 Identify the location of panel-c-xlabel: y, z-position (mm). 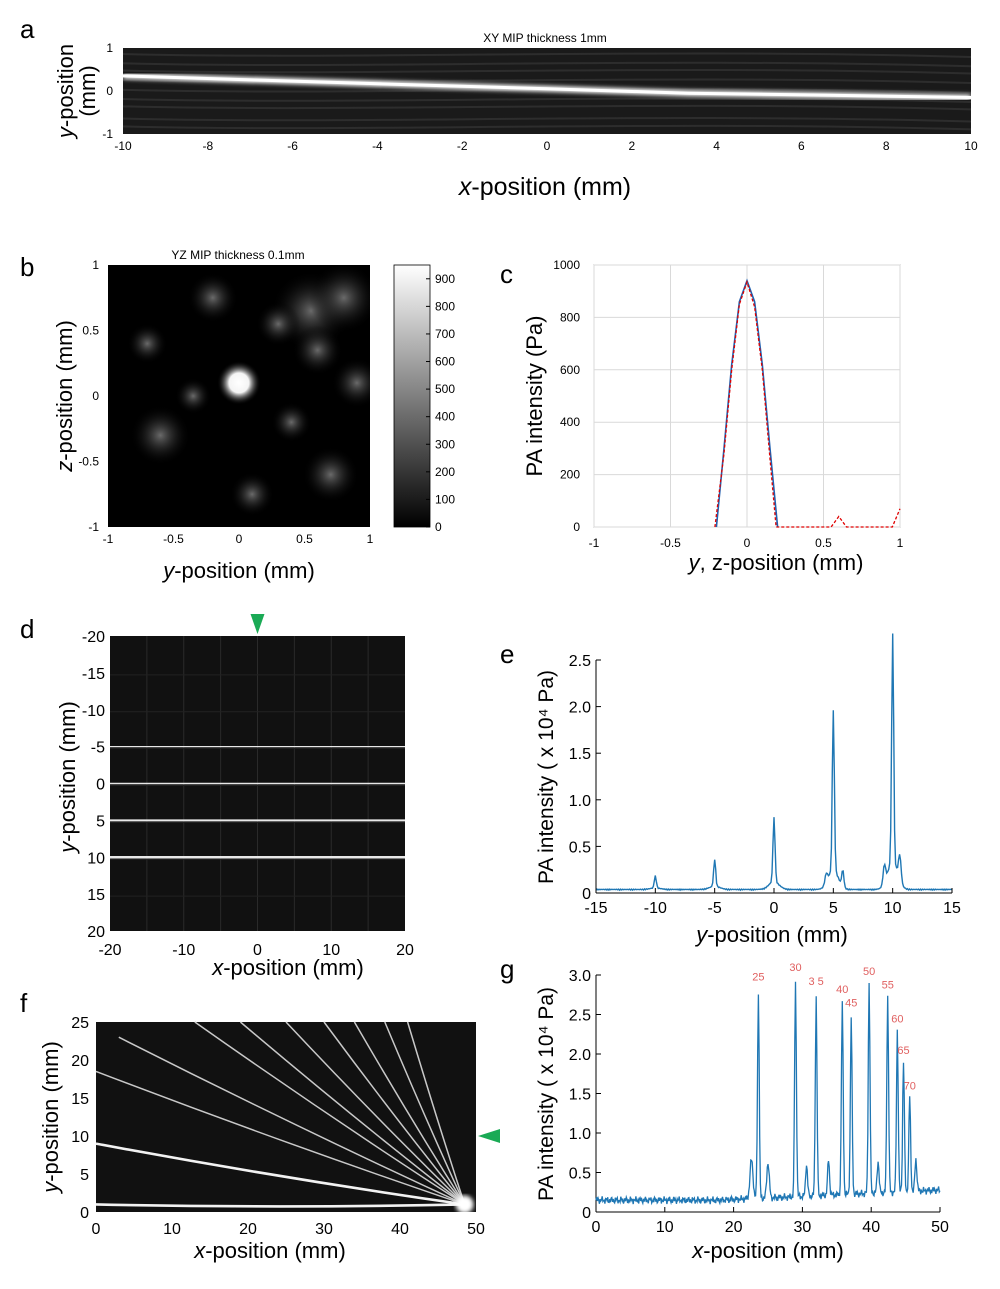
(775, 562).